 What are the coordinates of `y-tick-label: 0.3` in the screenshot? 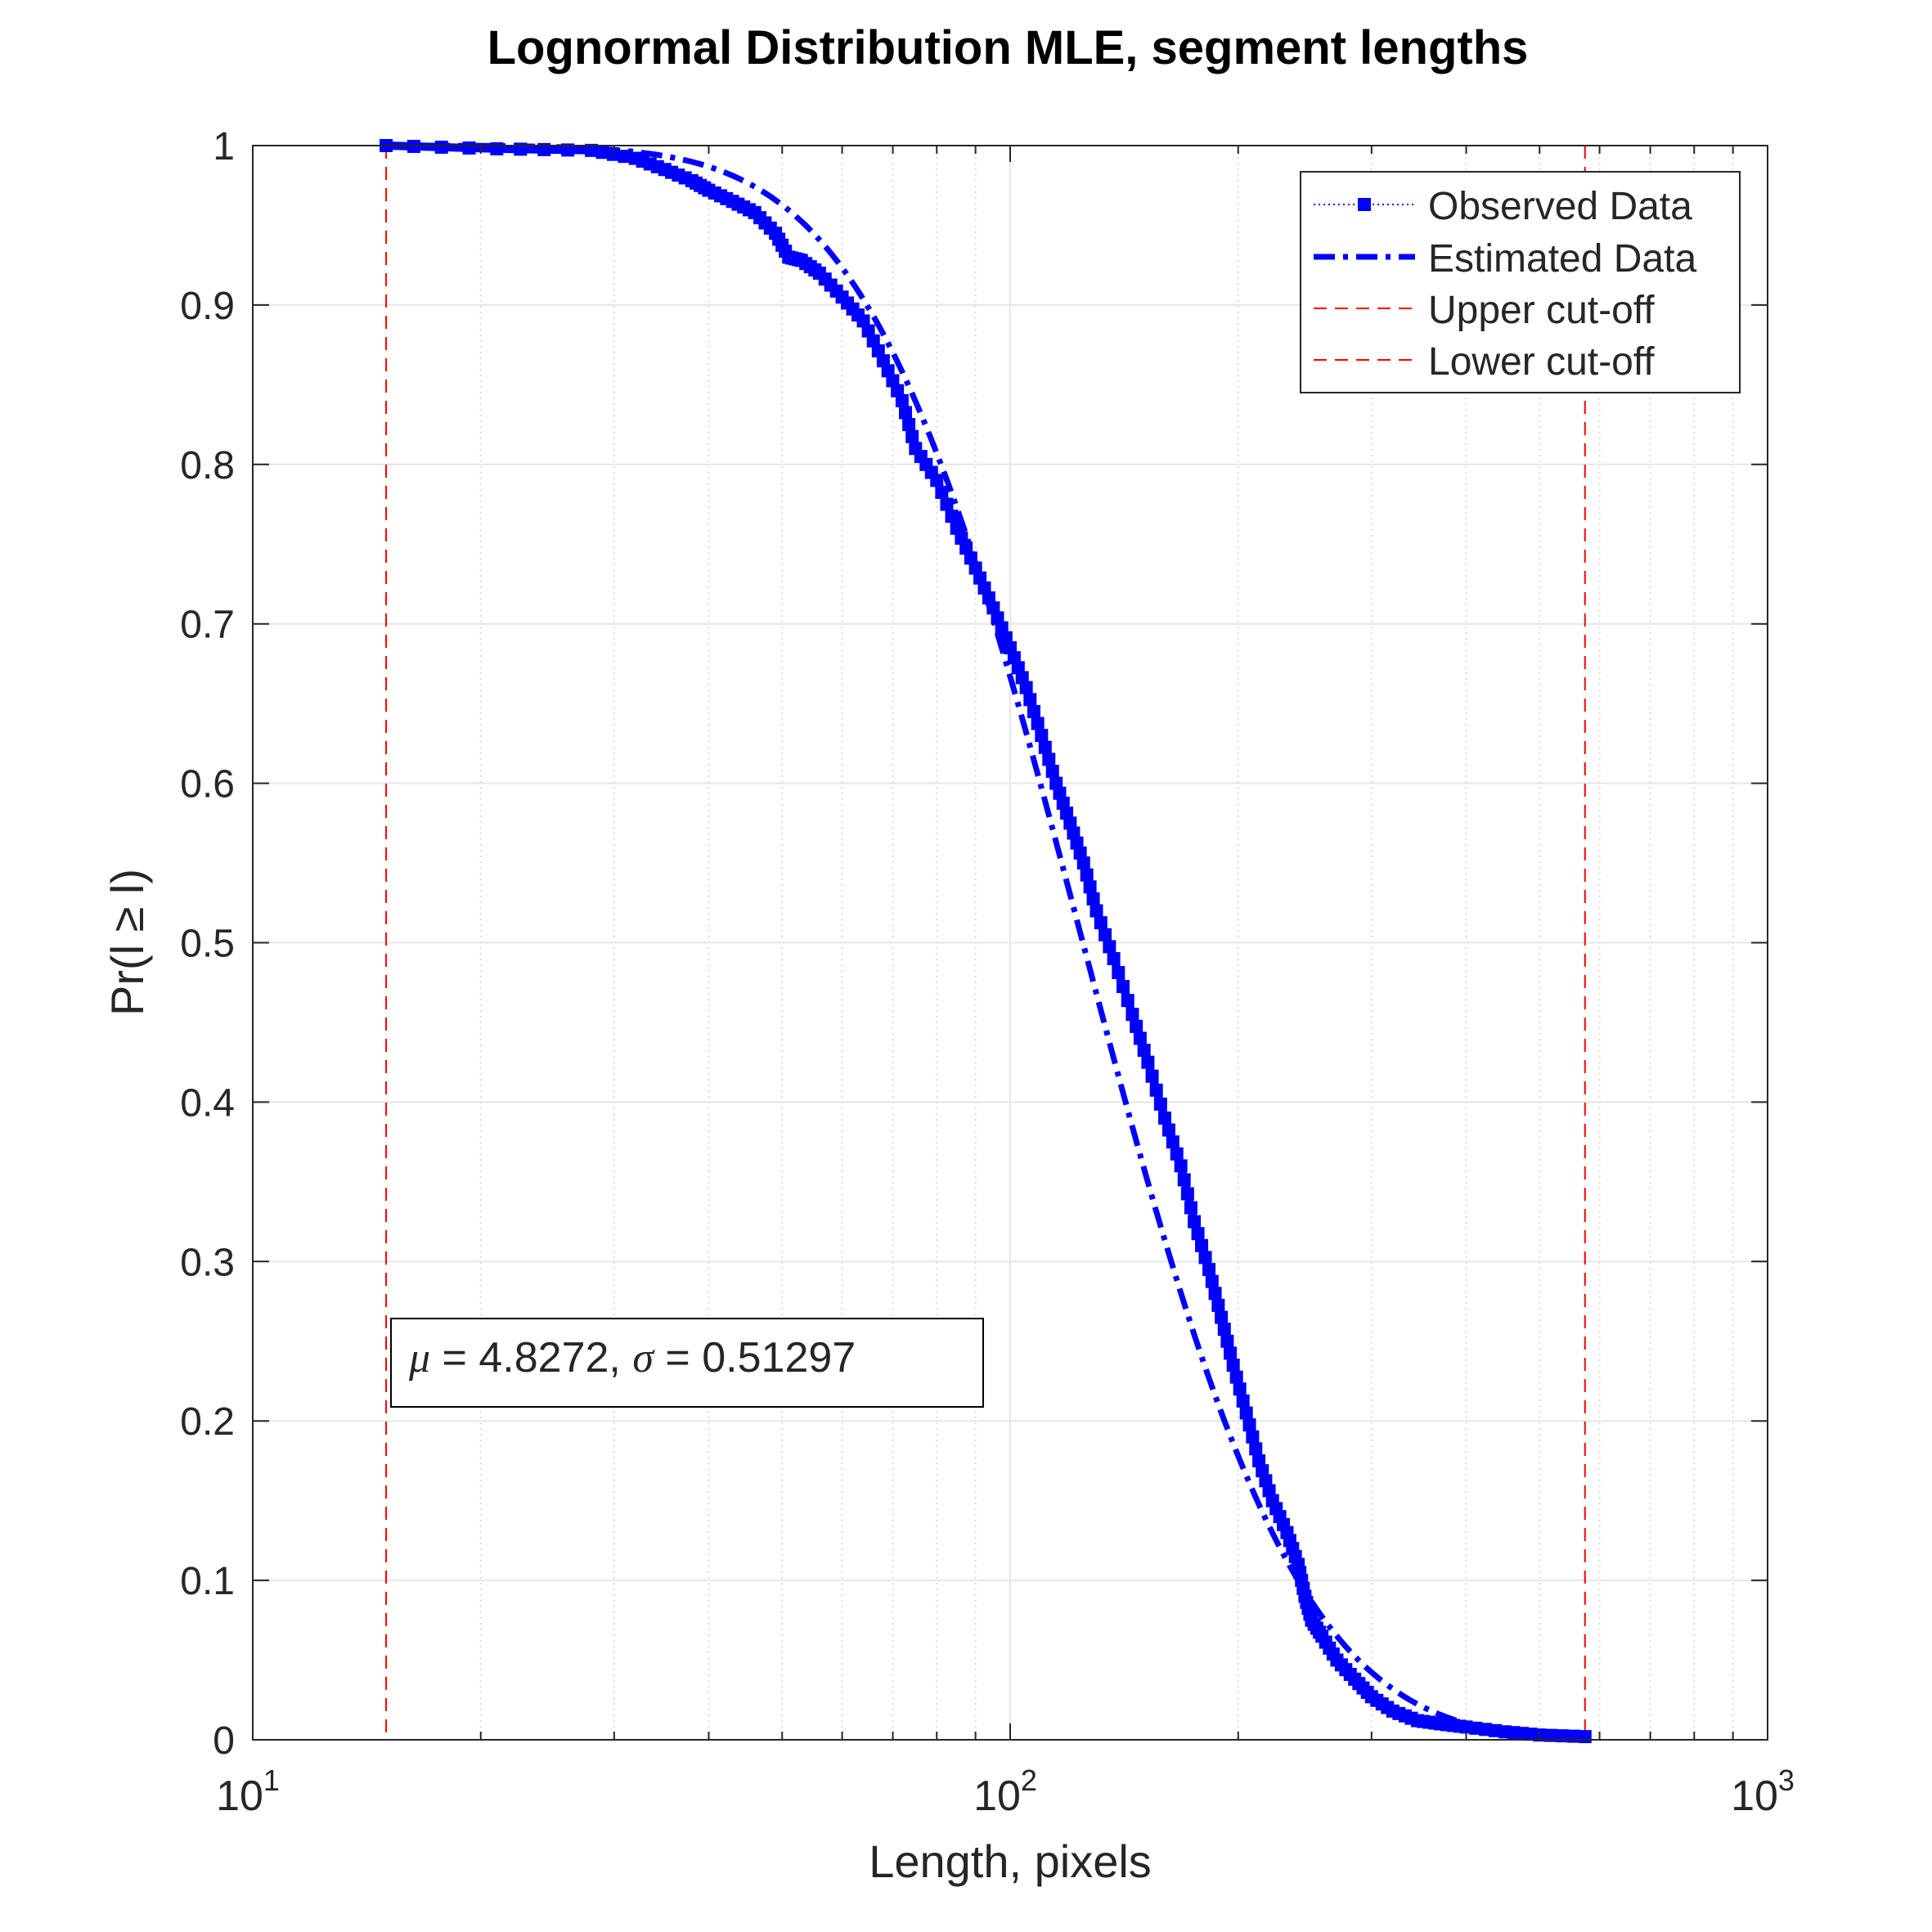 It's located at (208, 1262).